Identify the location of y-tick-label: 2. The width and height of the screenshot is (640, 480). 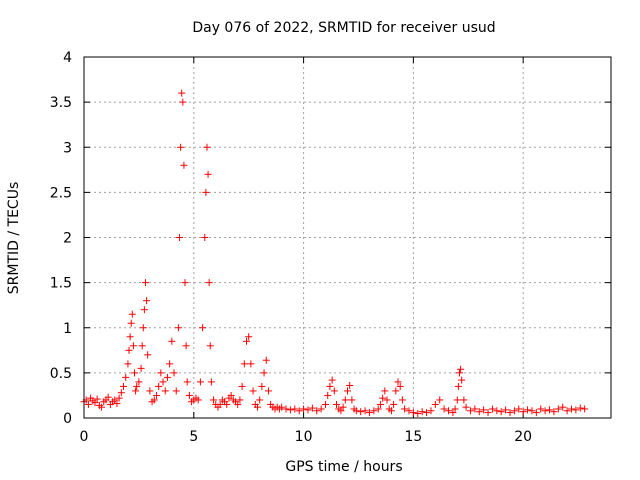
(67, 239).